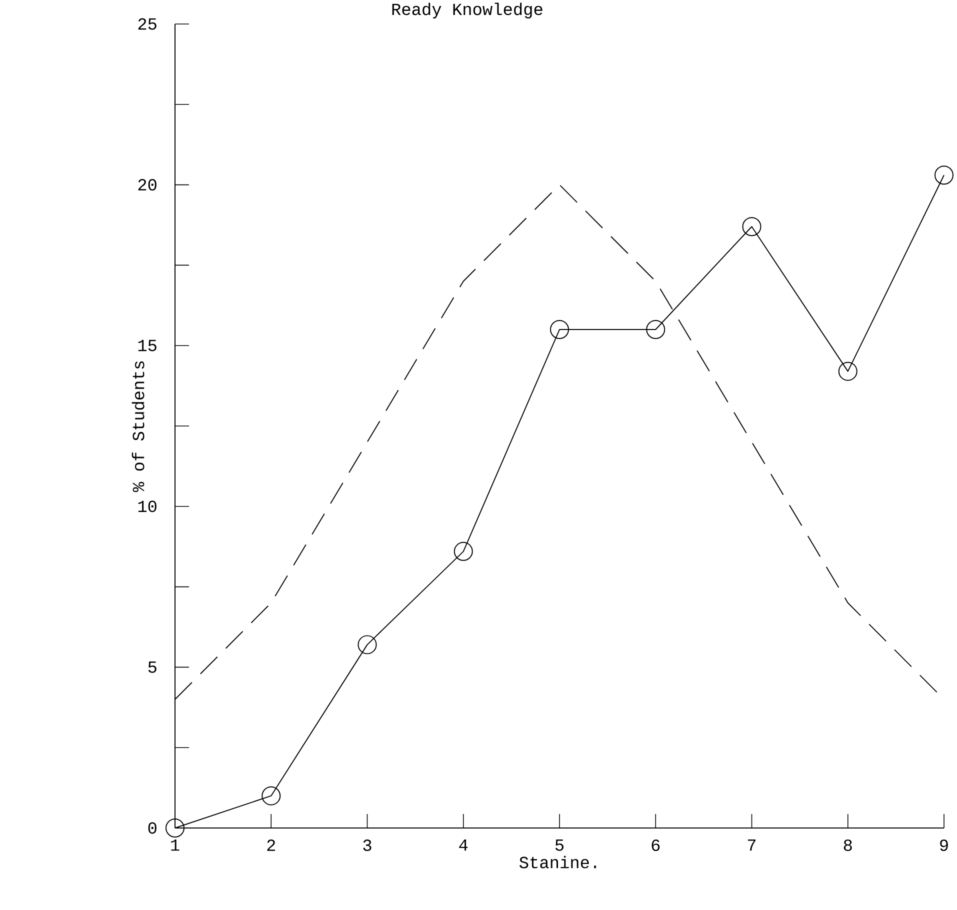 Image resolution: width=957 pixels, height=910 pixels. What do you see at coordinates (147, 24) in the screenshot?
I see `y-tick-label: 25` at bounding box center [147, 24].